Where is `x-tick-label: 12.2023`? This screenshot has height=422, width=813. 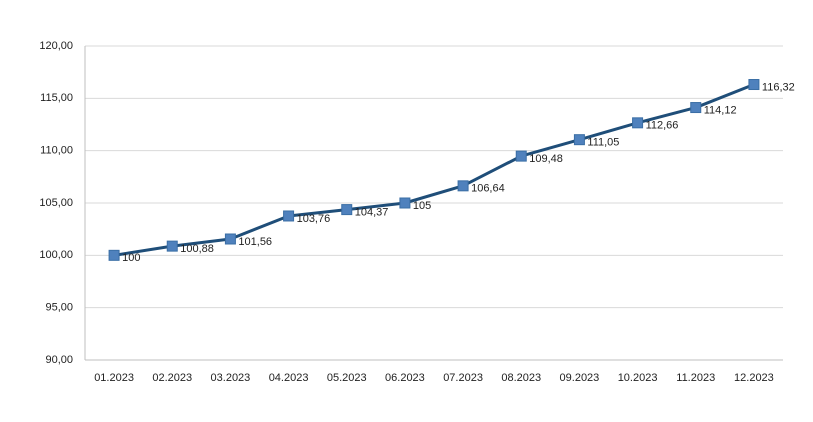
x-tick-label: 12.2023 is located at coordinates (754, 378).